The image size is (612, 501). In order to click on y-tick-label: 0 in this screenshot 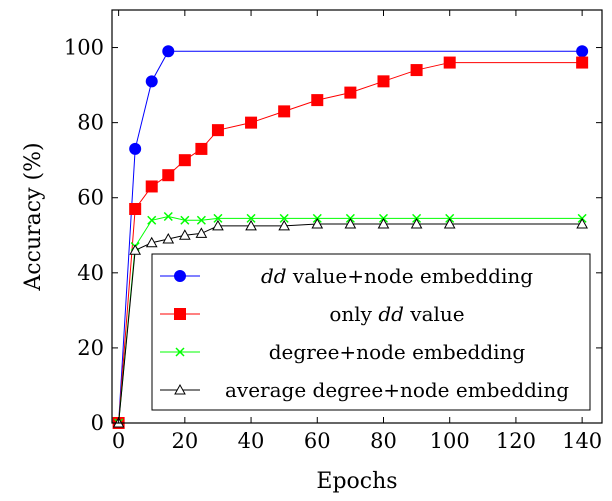, I will do `click(97, 423)`.